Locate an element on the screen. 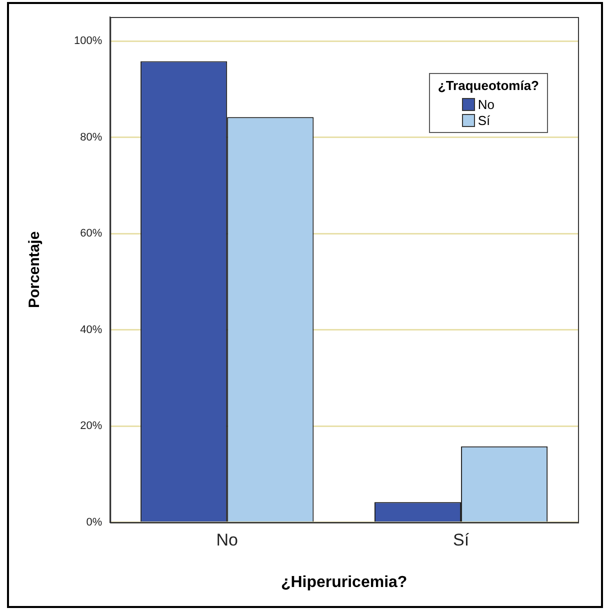 This screenshot has height=612, width=608. y-tick-label: 100% is located at coordinates (88, 41).